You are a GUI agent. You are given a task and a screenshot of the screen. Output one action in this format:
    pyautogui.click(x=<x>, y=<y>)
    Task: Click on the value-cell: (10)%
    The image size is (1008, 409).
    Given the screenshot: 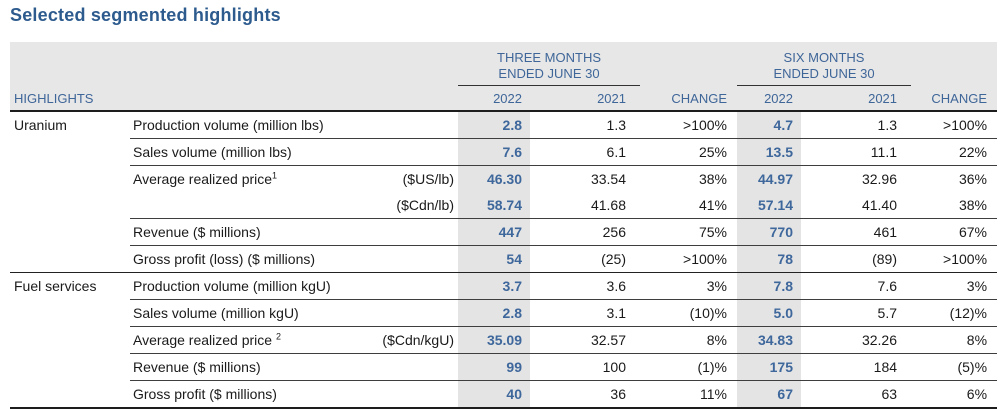 What is the action you would take?
    pyautogui.click(x=688, y=313)
    